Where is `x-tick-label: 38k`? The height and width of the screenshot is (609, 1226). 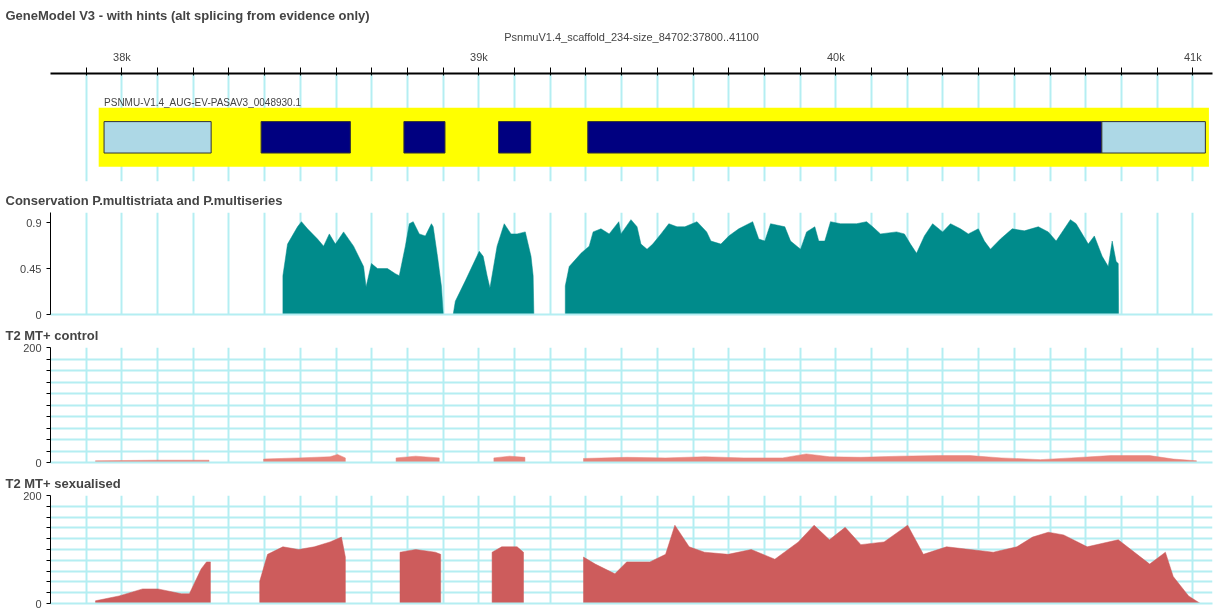 x-tick-label: 38k is located at coordinates (122, 56).